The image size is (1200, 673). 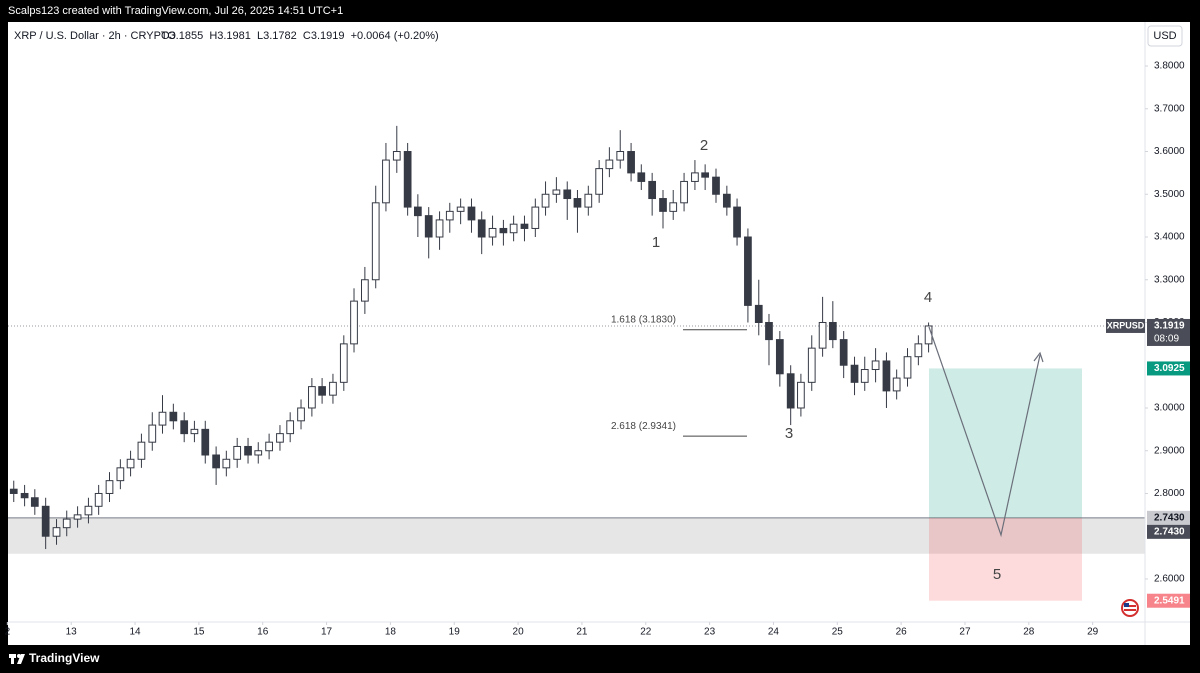 I want to click on price-tag-label: 3.1919, so click(x=1169, y=326).